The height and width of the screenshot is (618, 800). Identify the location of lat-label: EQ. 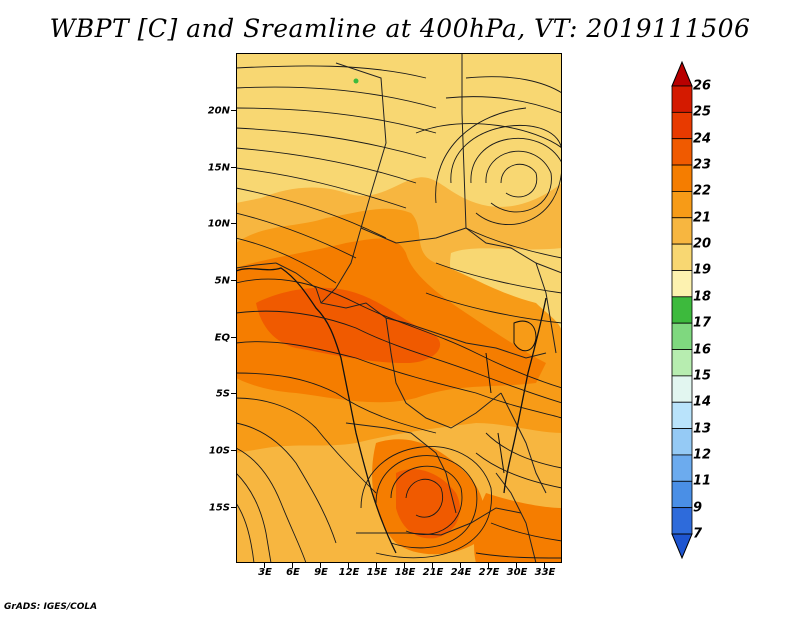
(222, 338).